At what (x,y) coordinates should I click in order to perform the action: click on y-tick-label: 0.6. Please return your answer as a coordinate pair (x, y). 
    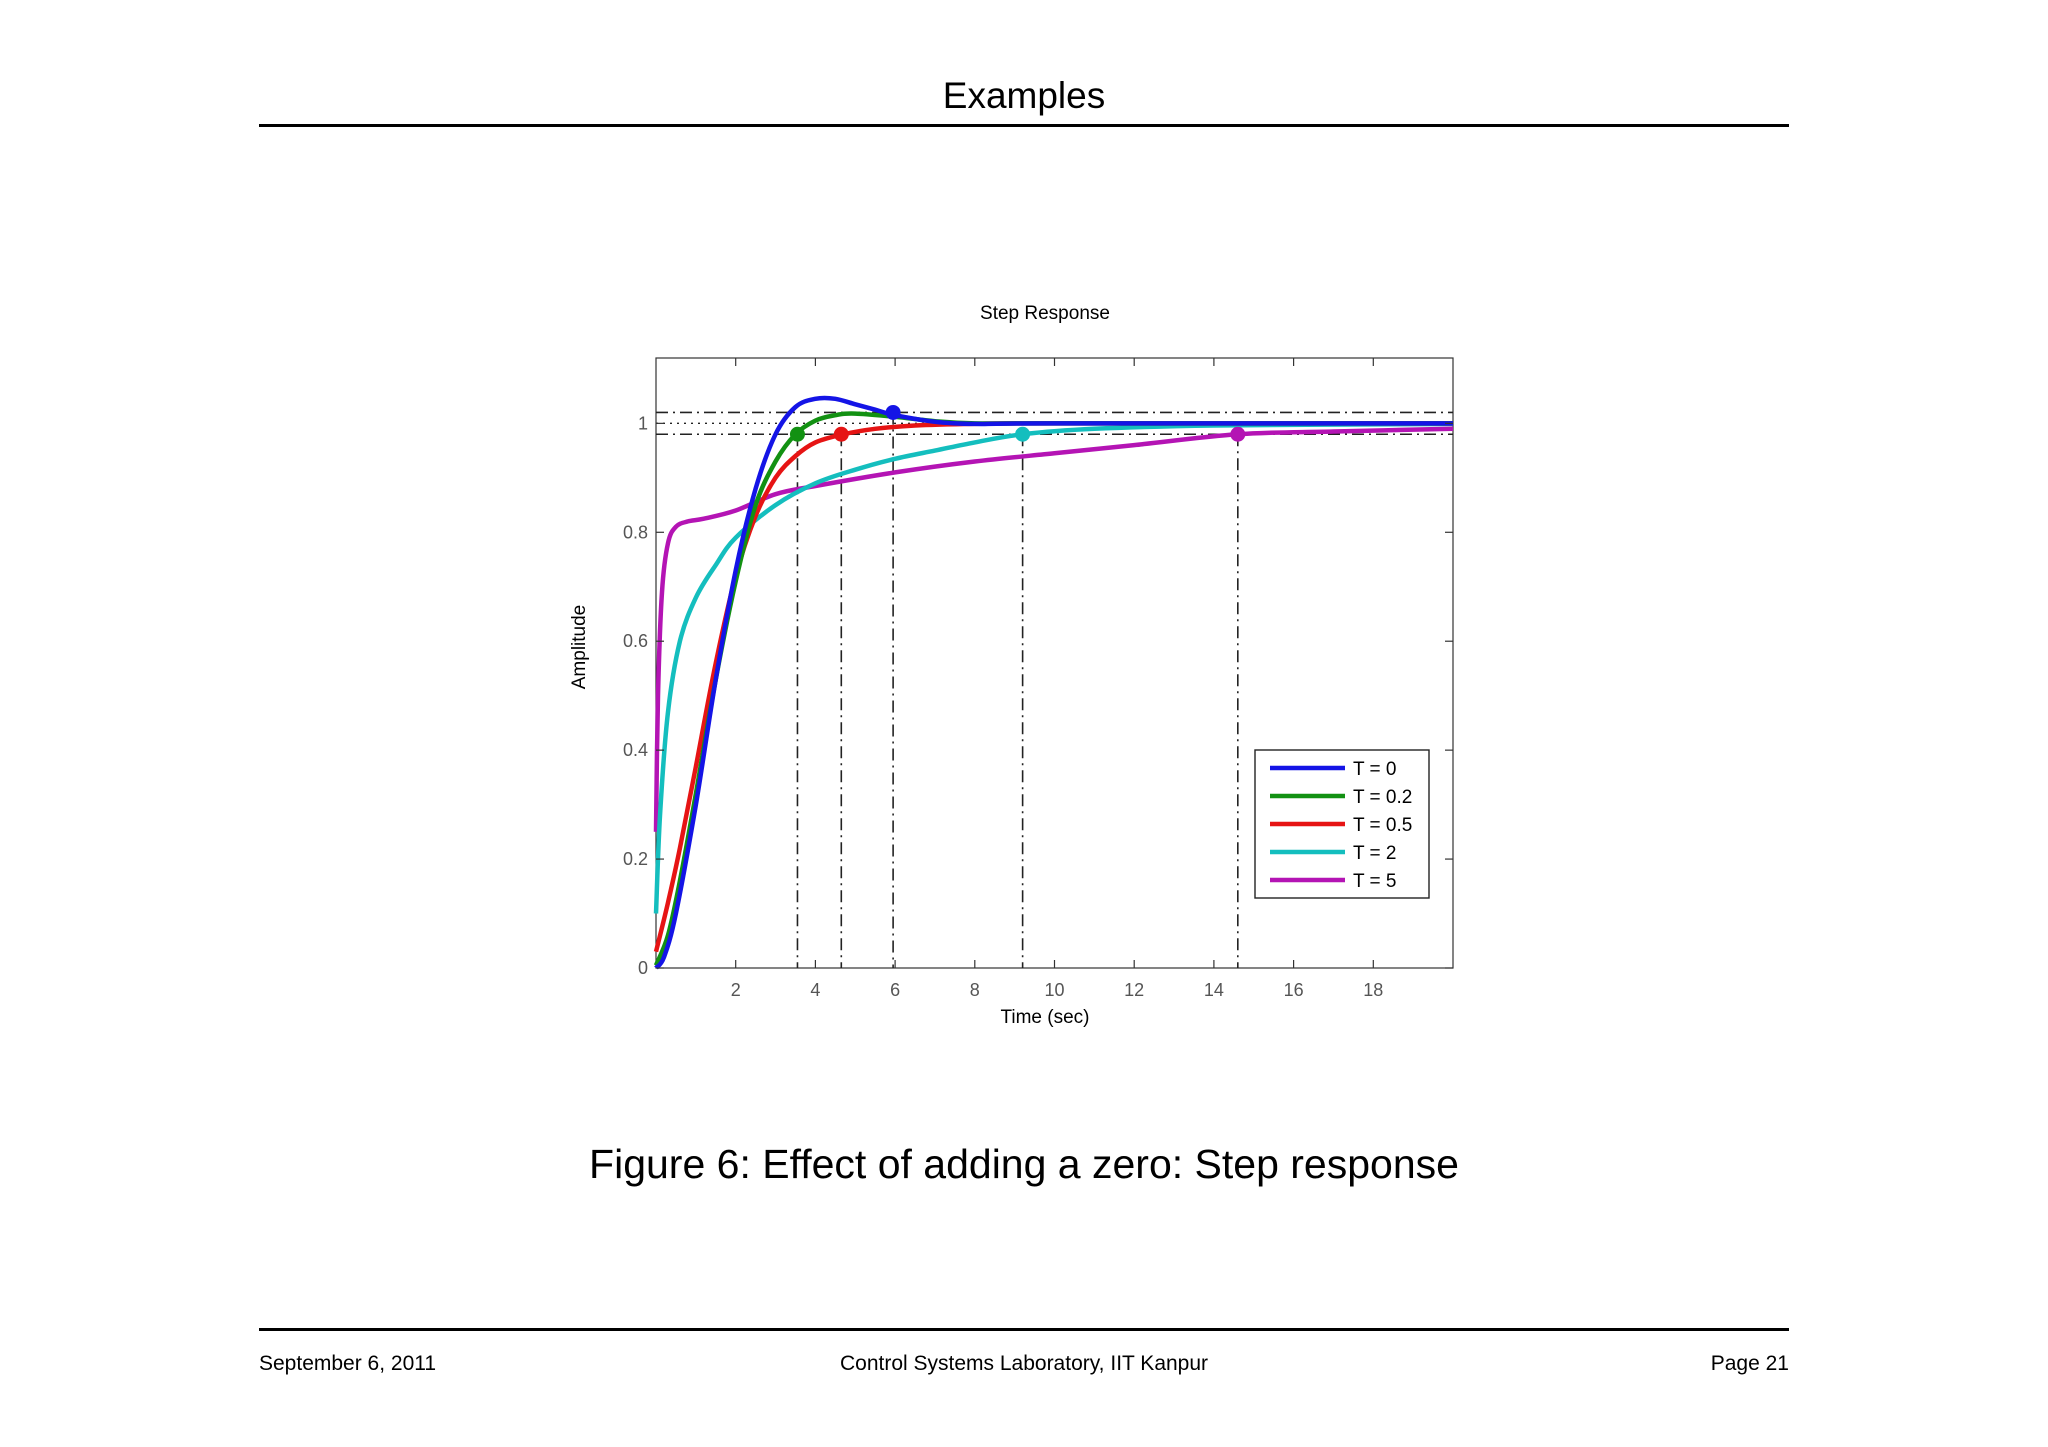
    Looking at the image, I should click on (635, 641).